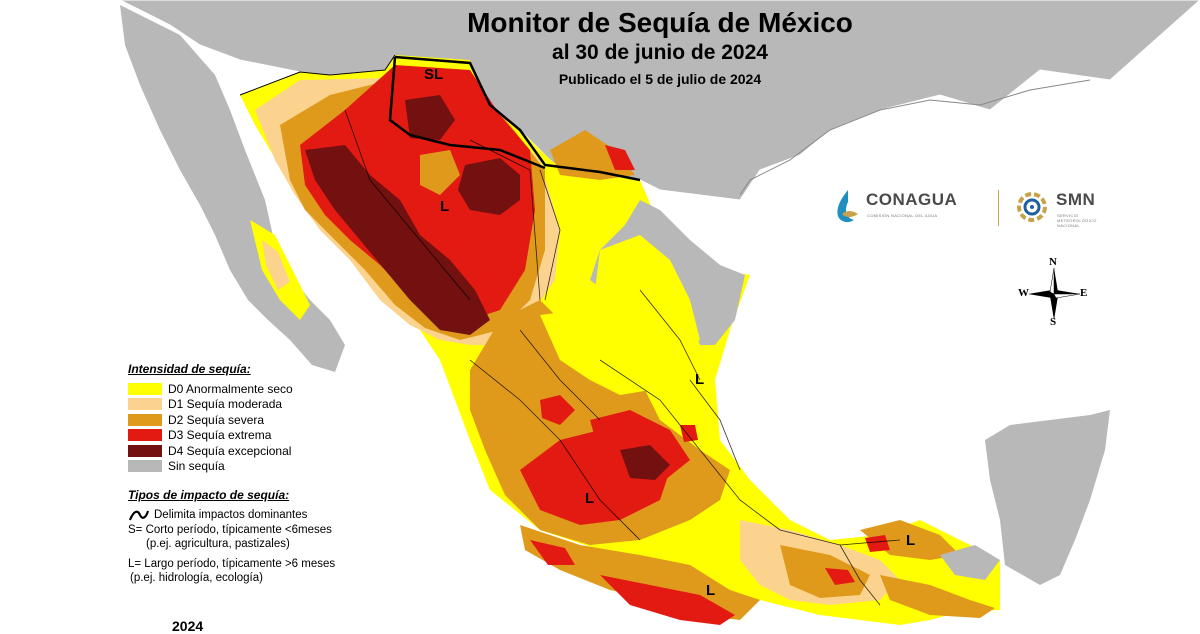 The image size is (1200, 634). What do you see at coordinates (1032, 207) in the screenshot?
I see `smn-logo-icon` at bounding box center [1032, 207].